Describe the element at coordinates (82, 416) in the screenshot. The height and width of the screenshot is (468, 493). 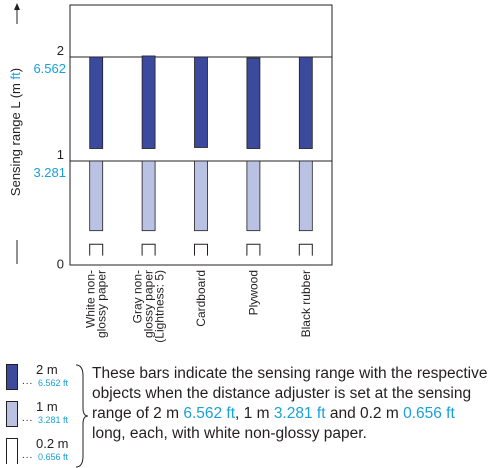
I see `legend-brace` at that location.